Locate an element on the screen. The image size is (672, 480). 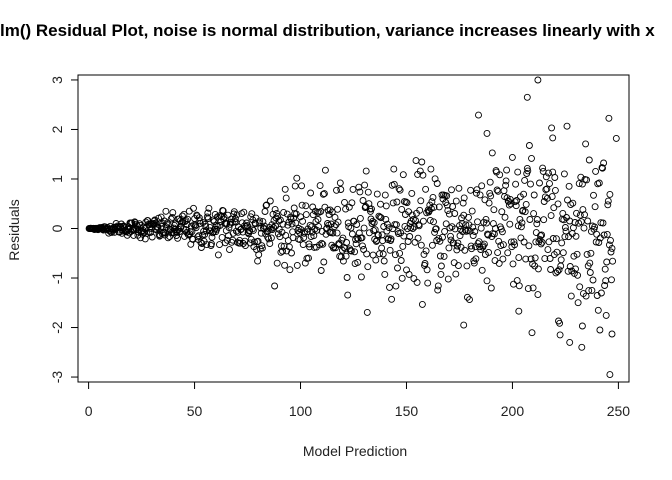
y-tick-label: 1 is located at coordinates (57, 179).